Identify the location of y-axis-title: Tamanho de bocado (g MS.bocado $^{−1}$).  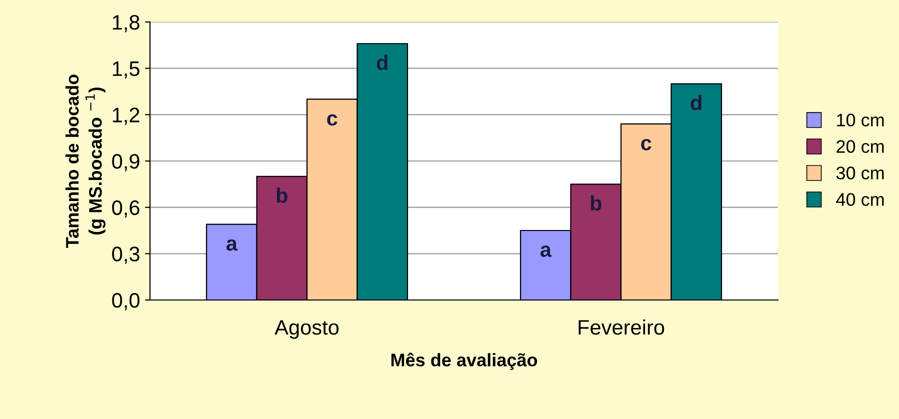
(85, 161).